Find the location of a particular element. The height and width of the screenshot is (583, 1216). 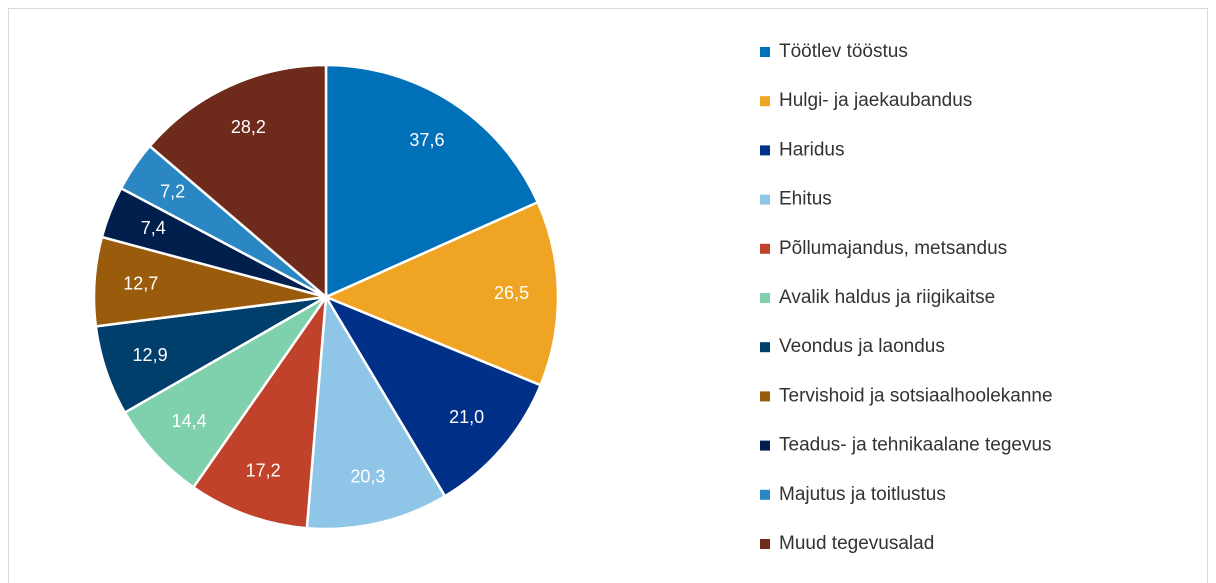

data-label: 37,6 is located at coordinates (426, 140).